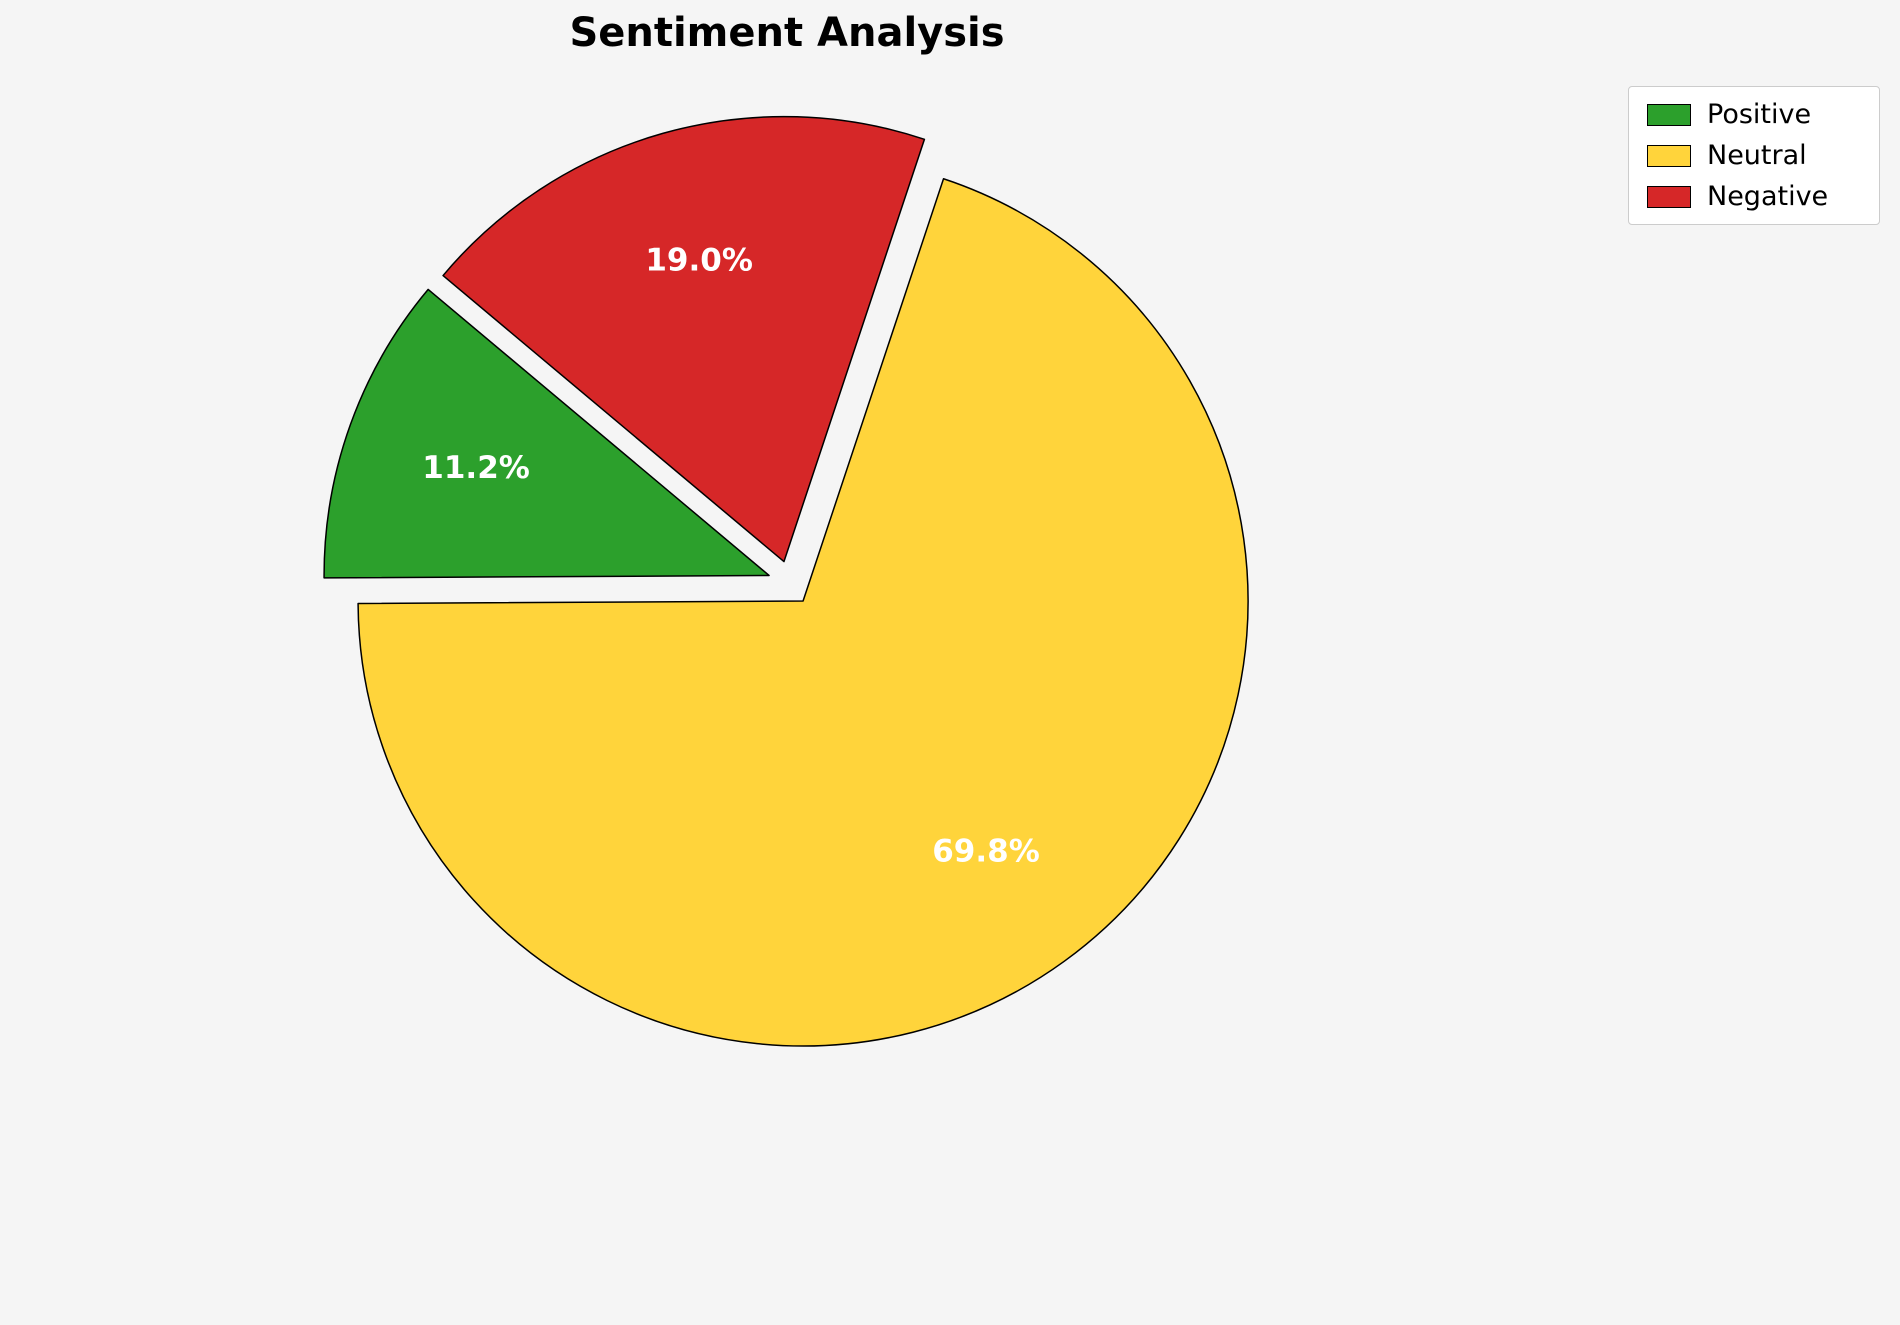 This screenshot has width=1900, height=1325. Describe the element at coordinates (546, 433) in the screenshot. I see `pie-slice-positive` at that location.